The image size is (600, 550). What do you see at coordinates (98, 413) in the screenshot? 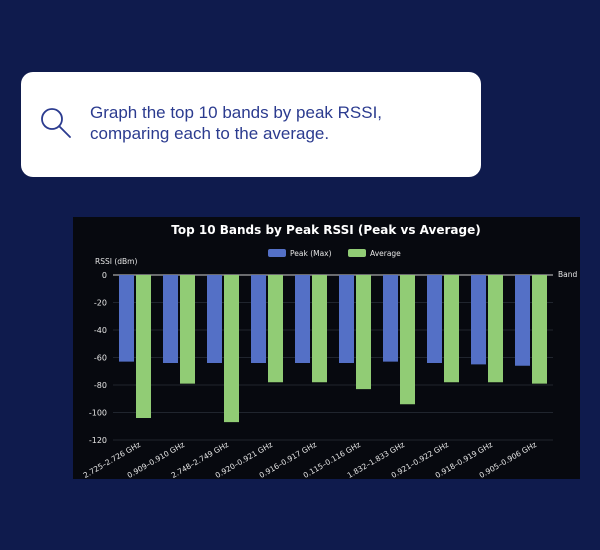
I see `y-tick-label: -100` at bounding box center [98, 413].